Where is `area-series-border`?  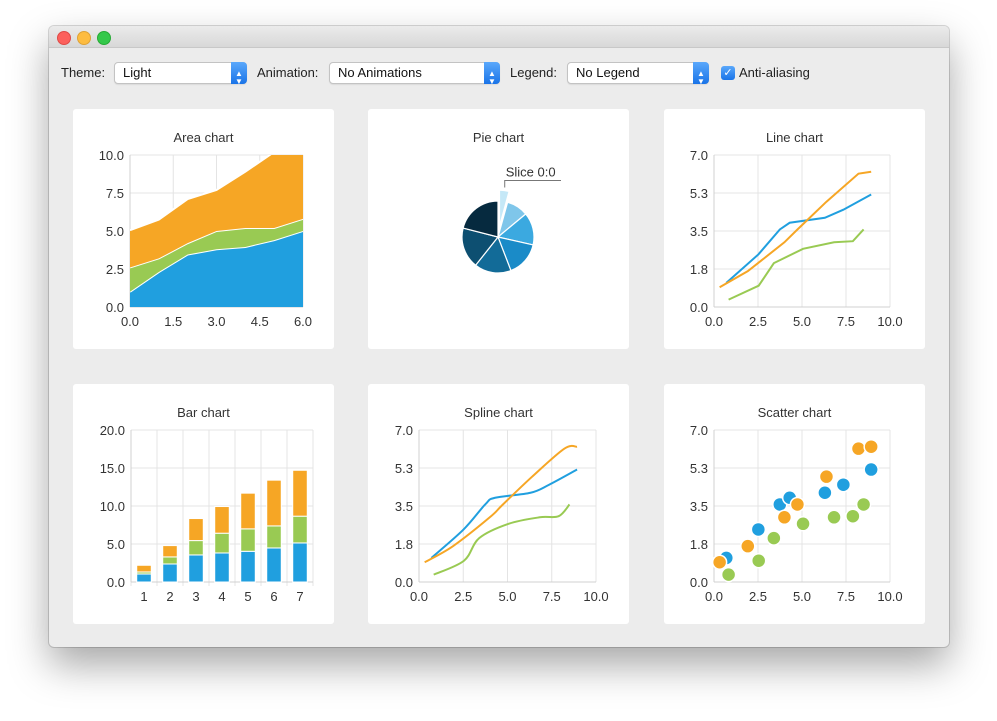 area-series-border is located at coordinates (201, 193).